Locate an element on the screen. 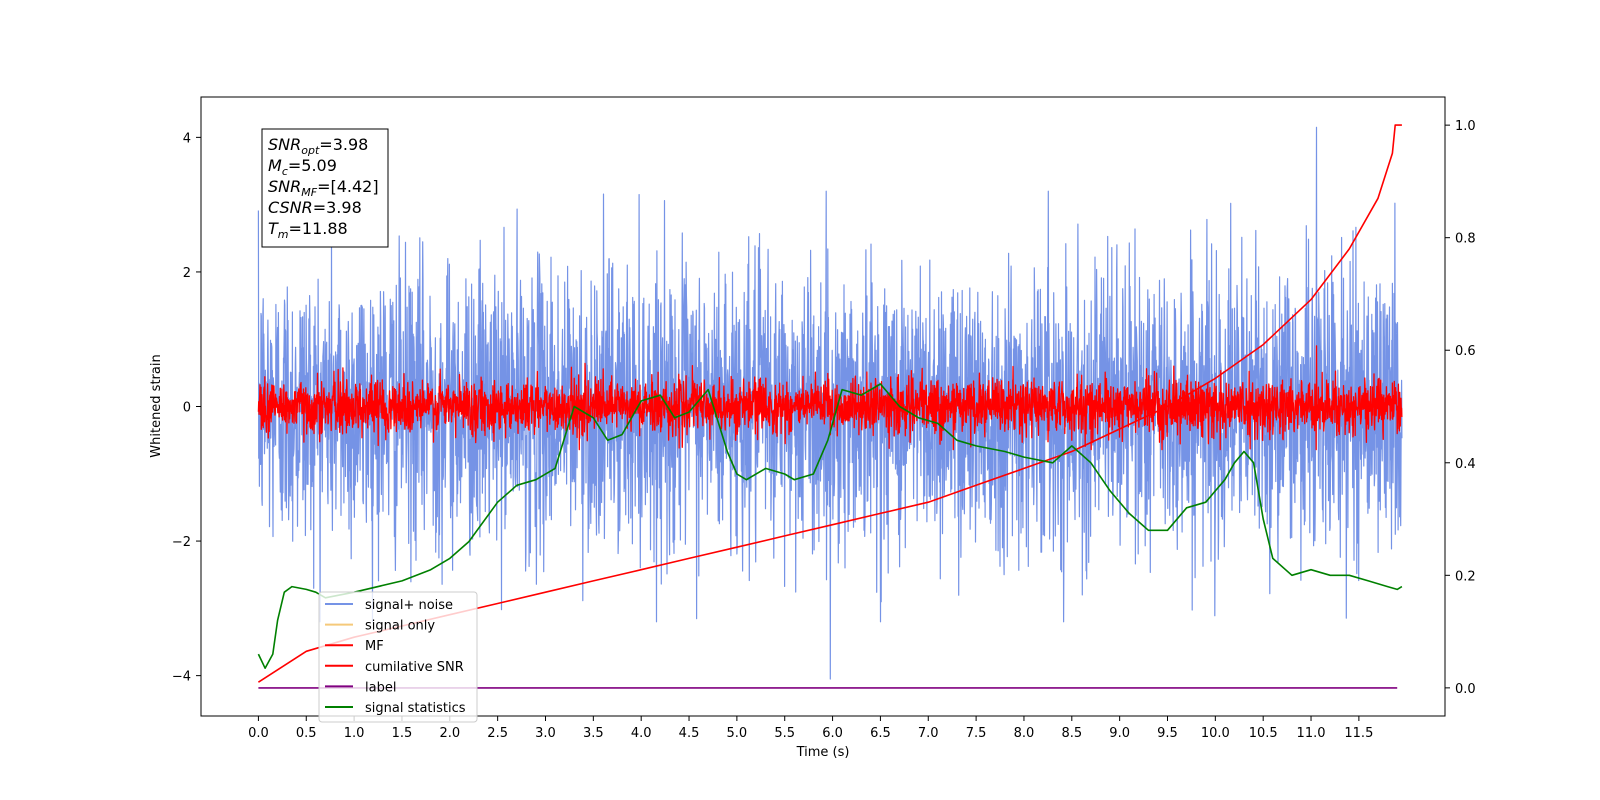 The height and width of the screenshot is (800, 1600). x-tick-label: 9.5 is located at coordinates (1167, 733).